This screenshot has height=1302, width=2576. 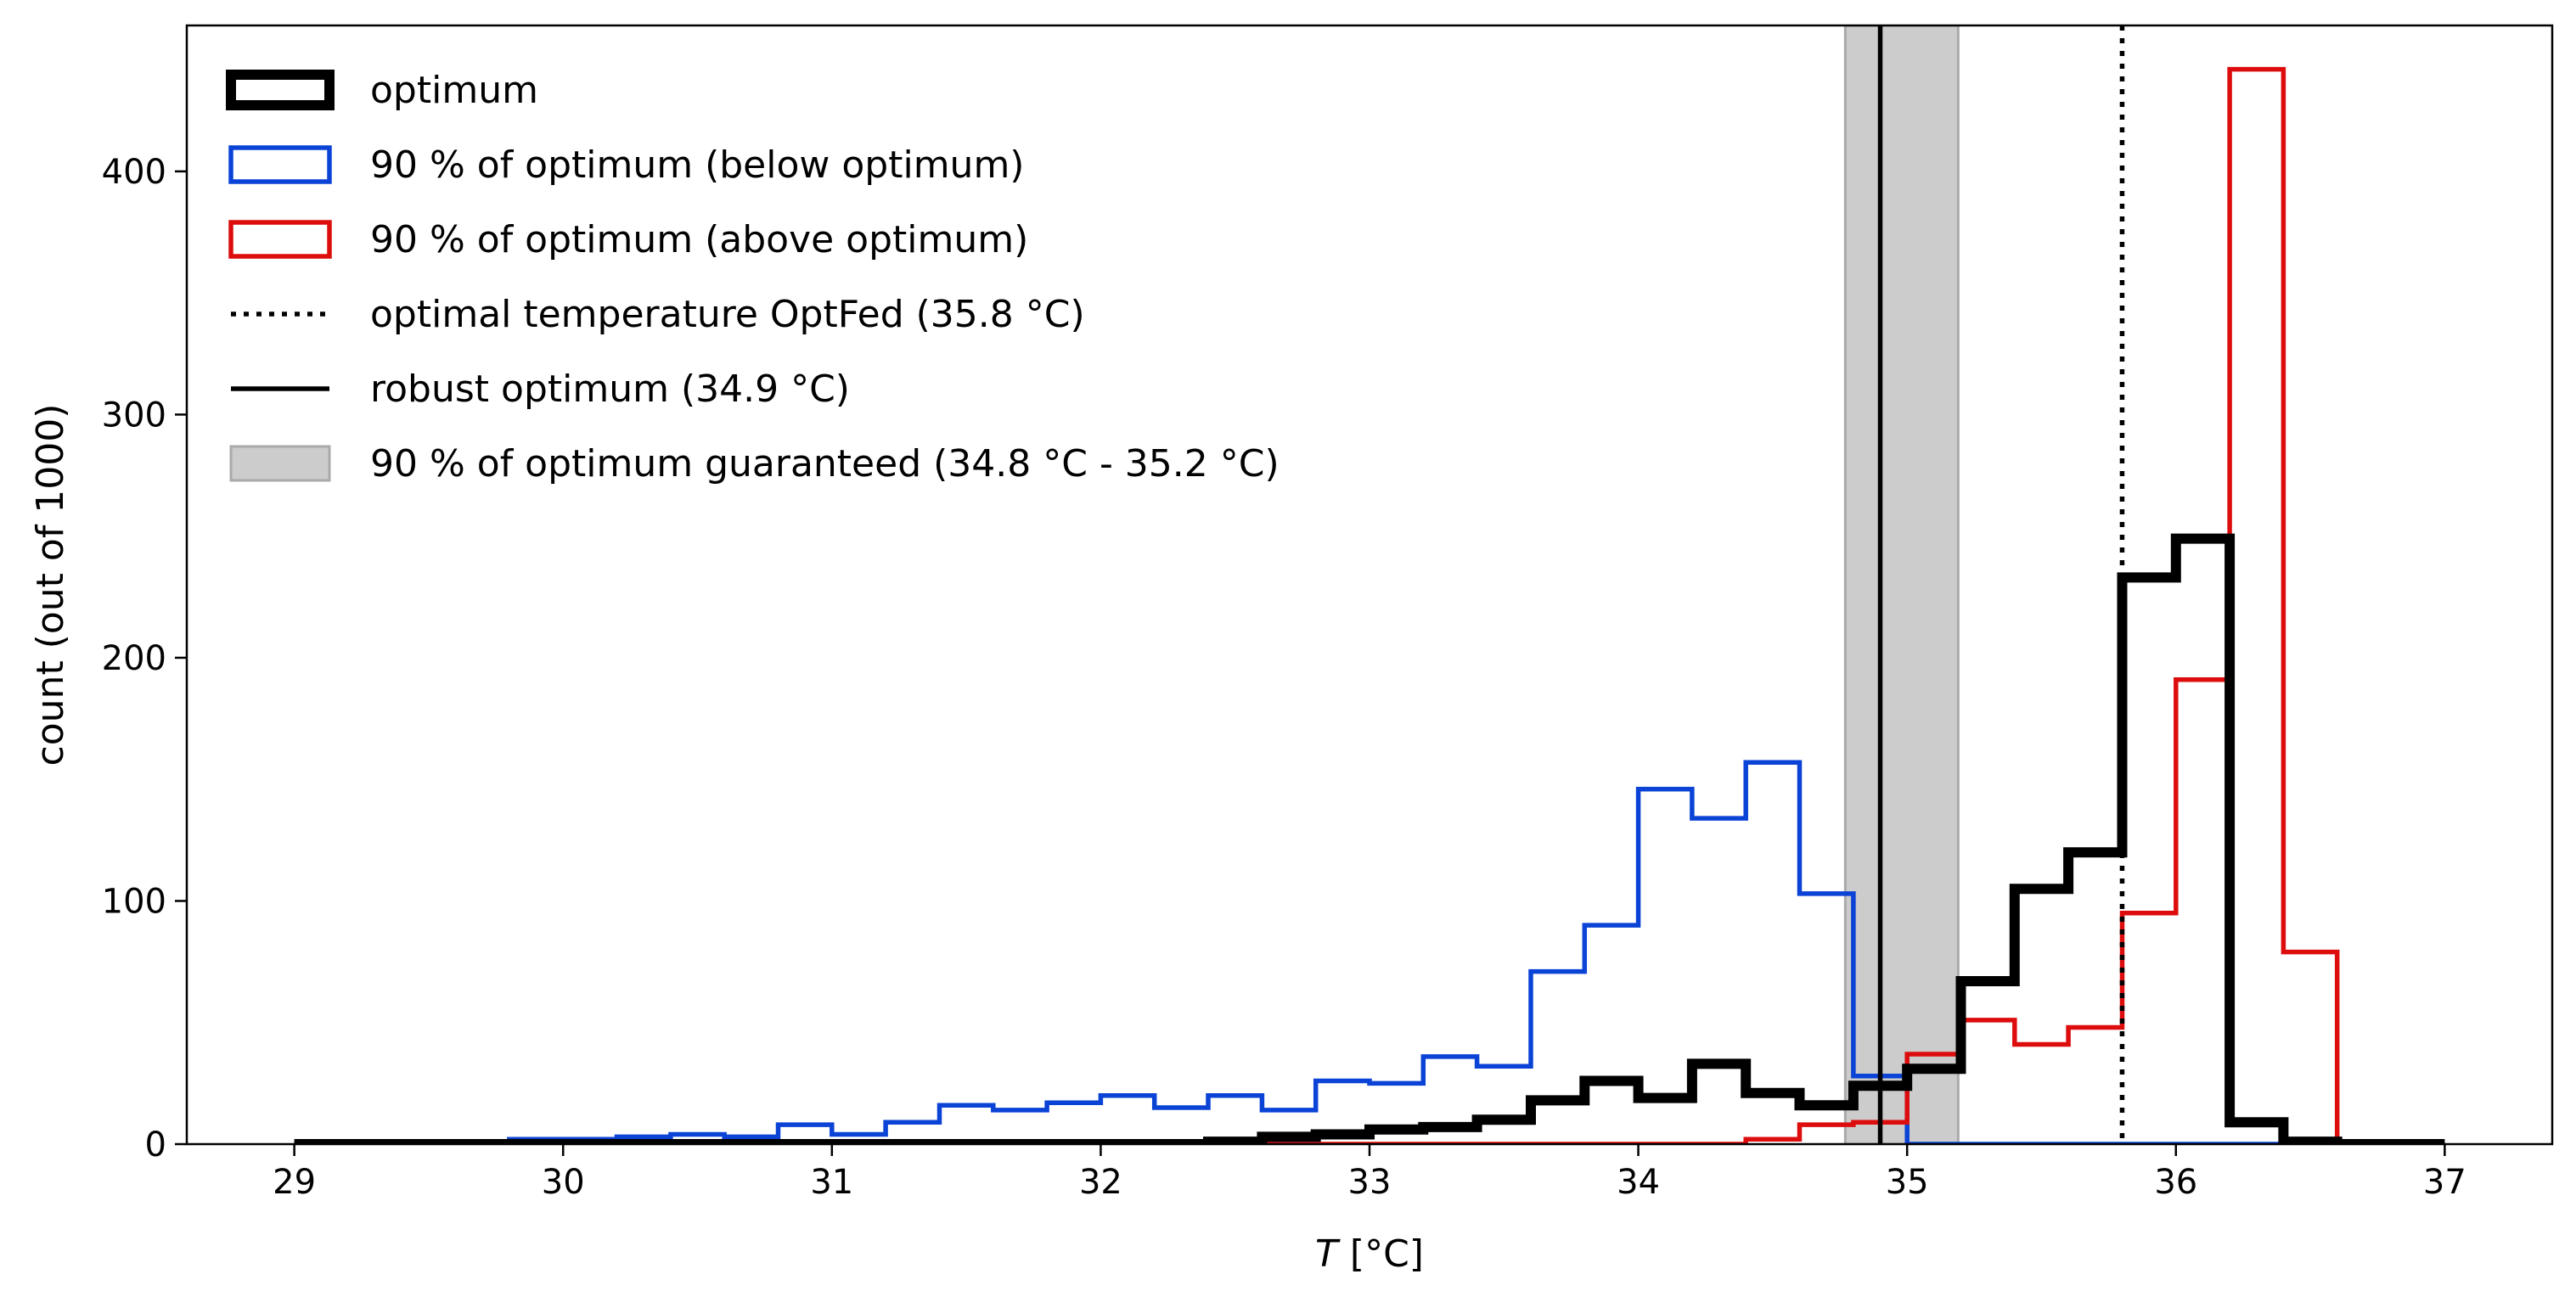 What do you see at coordinates (1100, 1182) in the screenshot?
I see `x-tick-label: 32` at bounding box center [1100, 1182].